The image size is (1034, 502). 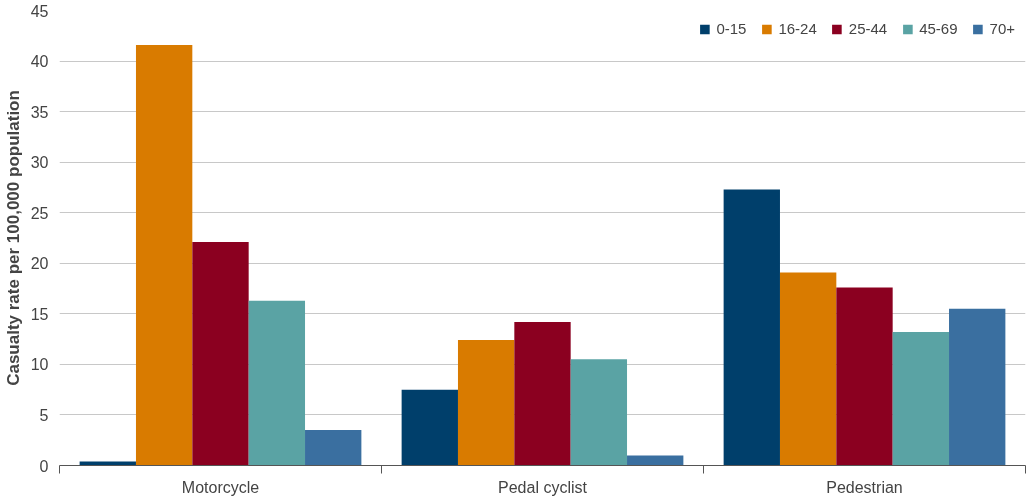 What do you see at coordinates (220, 487) in the screenshot?
I see `x-tick-label: Motorcycle` at bounding box center [220, 487].